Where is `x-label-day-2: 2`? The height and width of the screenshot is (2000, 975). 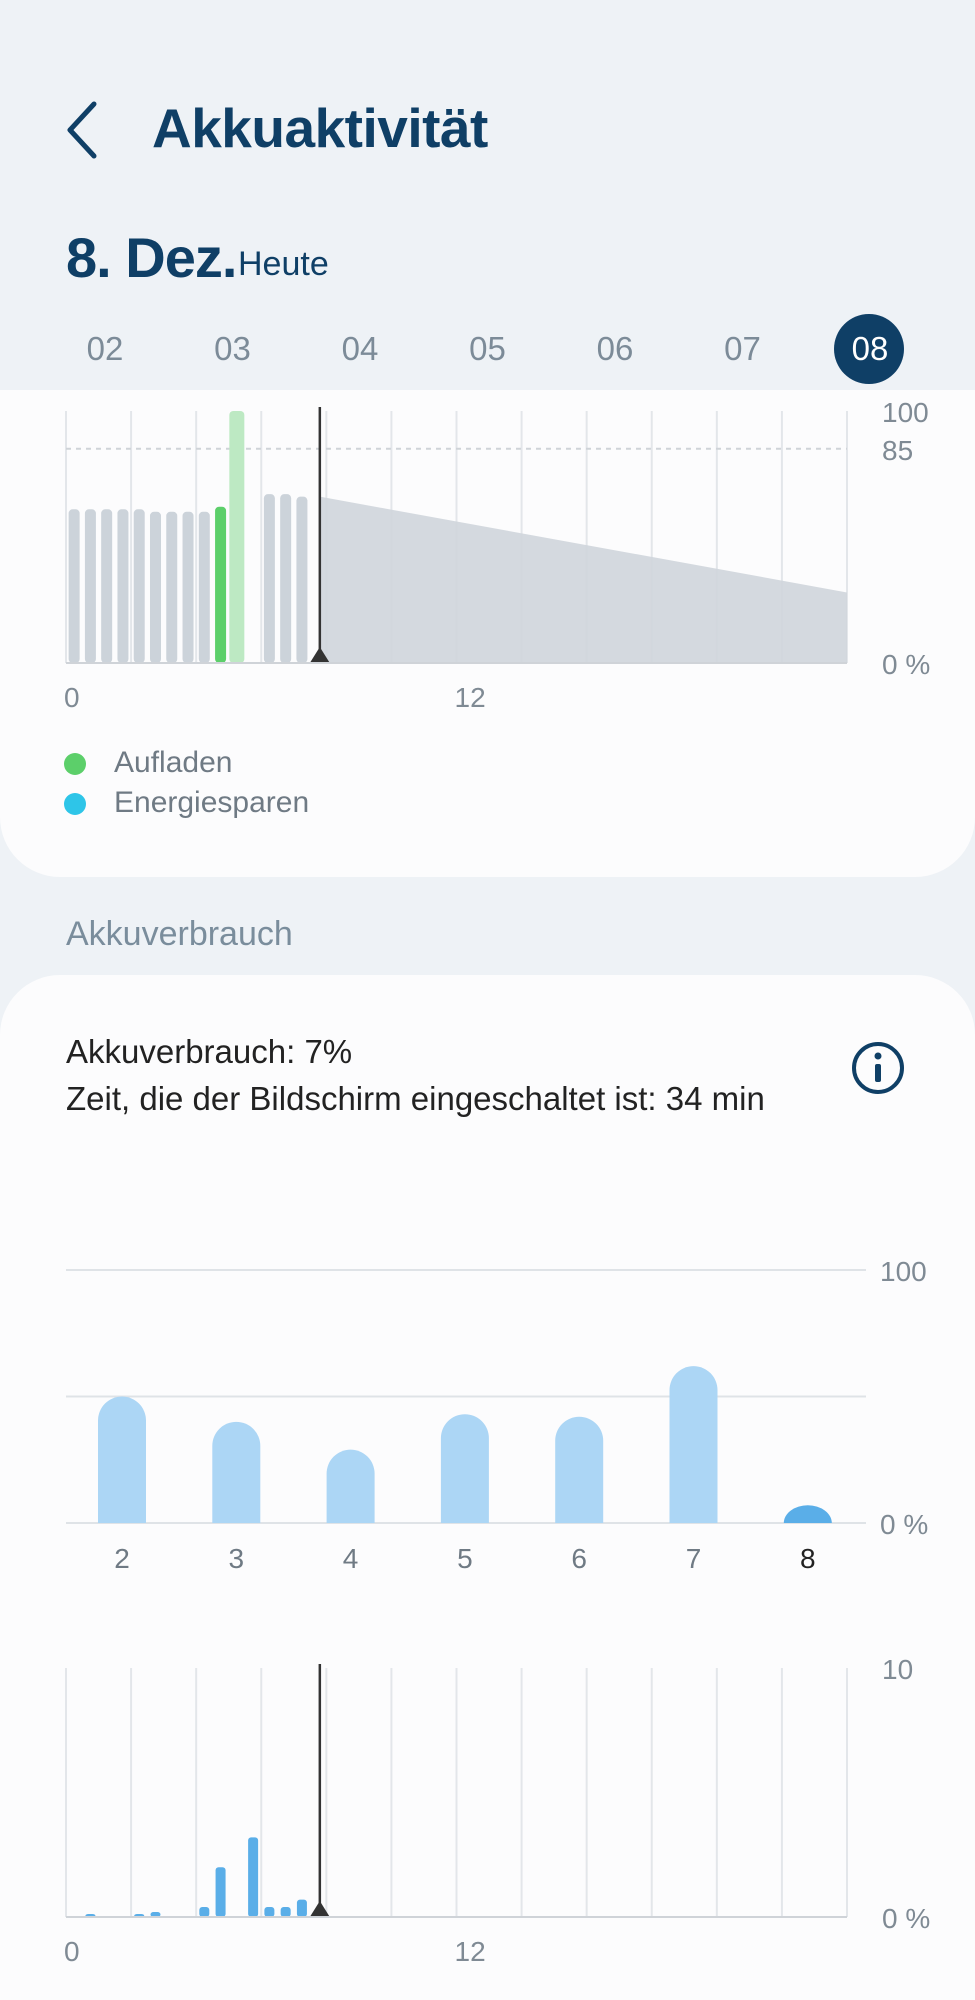 x-label-day-2: 2 is located at coordinates (122, 1558).